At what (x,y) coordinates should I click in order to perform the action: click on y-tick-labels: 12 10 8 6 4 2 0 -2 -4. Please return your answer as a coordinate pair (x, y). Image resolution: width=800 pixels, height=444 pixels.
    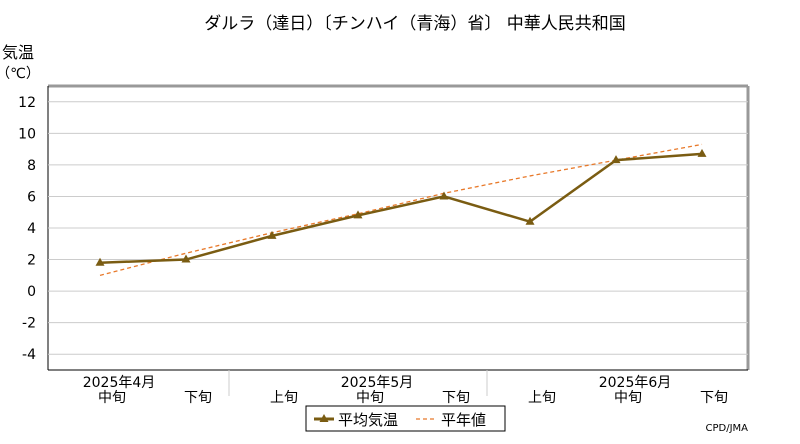
    Looking at the image, I should click on (27, 229).